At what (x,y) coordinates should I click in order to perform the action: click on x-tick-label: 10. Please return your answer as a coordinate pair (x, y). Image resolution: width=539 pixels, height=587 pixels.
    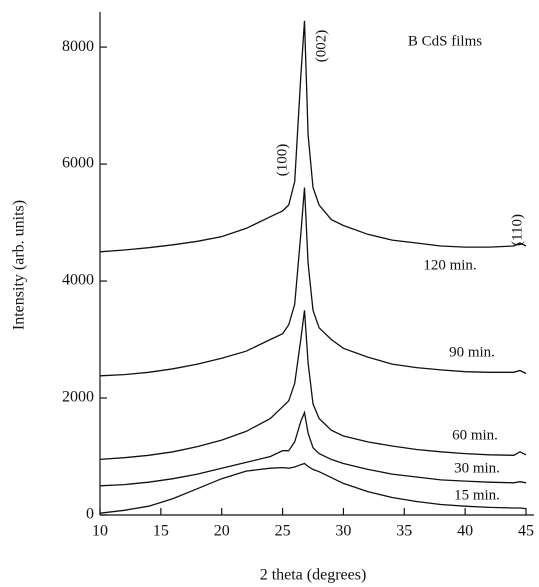
    Looking at the image, I should click on (100, 531).